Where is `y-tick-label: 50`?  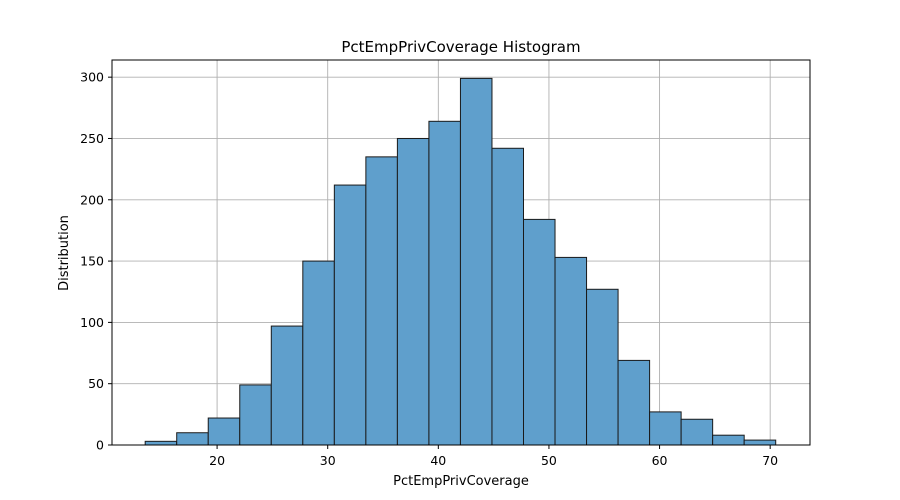
y-tick-label: 50 is located at coordinates (96, 383).